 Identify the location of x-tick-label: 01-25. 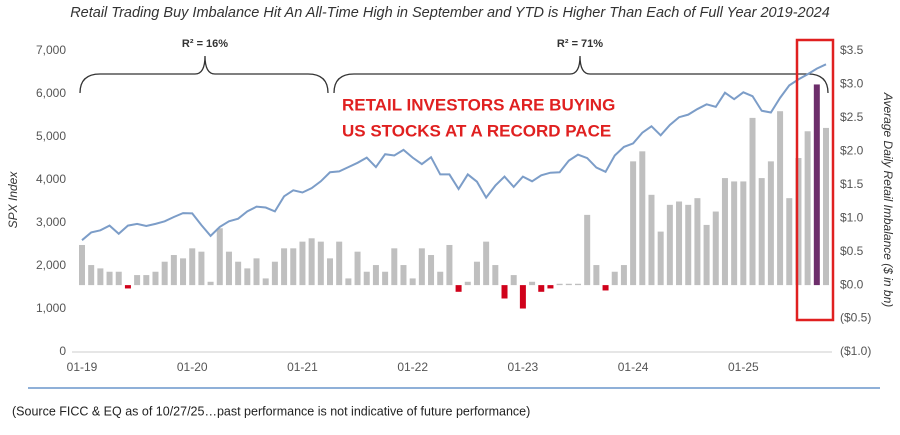
(743, 367).